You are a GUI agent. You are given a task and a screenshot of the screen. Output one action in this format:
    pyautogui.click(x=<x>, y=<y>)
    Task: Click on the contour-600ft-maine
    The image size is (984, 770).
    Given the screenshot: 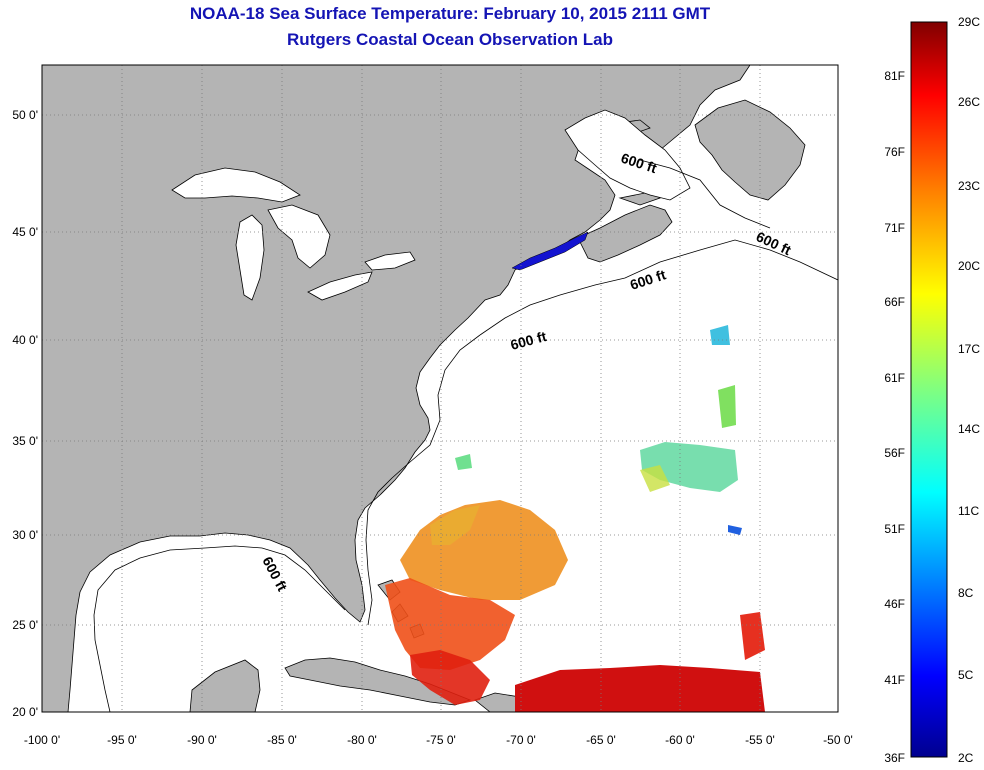 What is the action you would take?
    pyautogui.click(x=705, y=194)
    